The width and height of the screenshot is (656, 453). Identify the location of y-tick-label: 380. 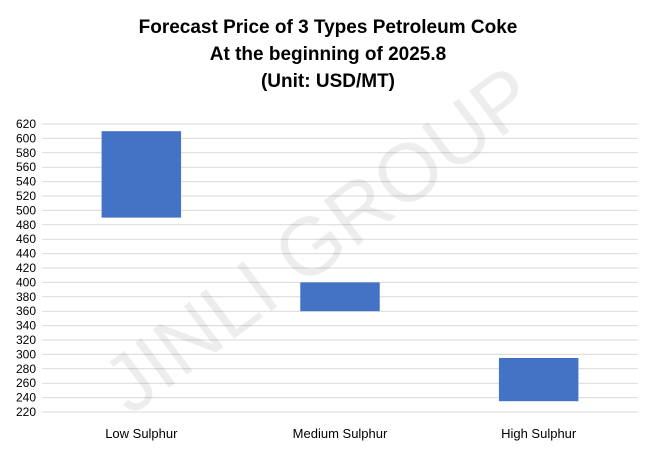
(26, 297).